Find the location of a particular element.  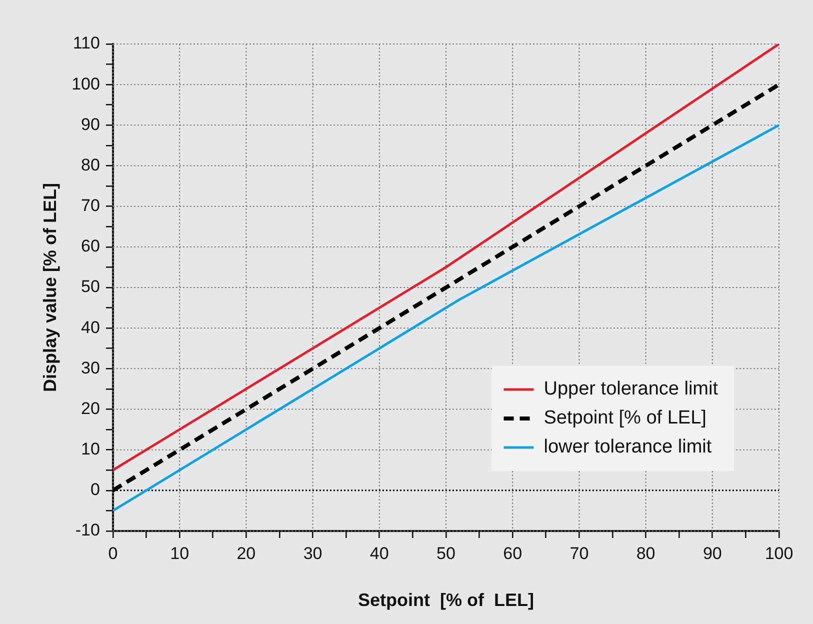

legend-label: Setpoint [% of LEL] is located at coordinates (625, 418).